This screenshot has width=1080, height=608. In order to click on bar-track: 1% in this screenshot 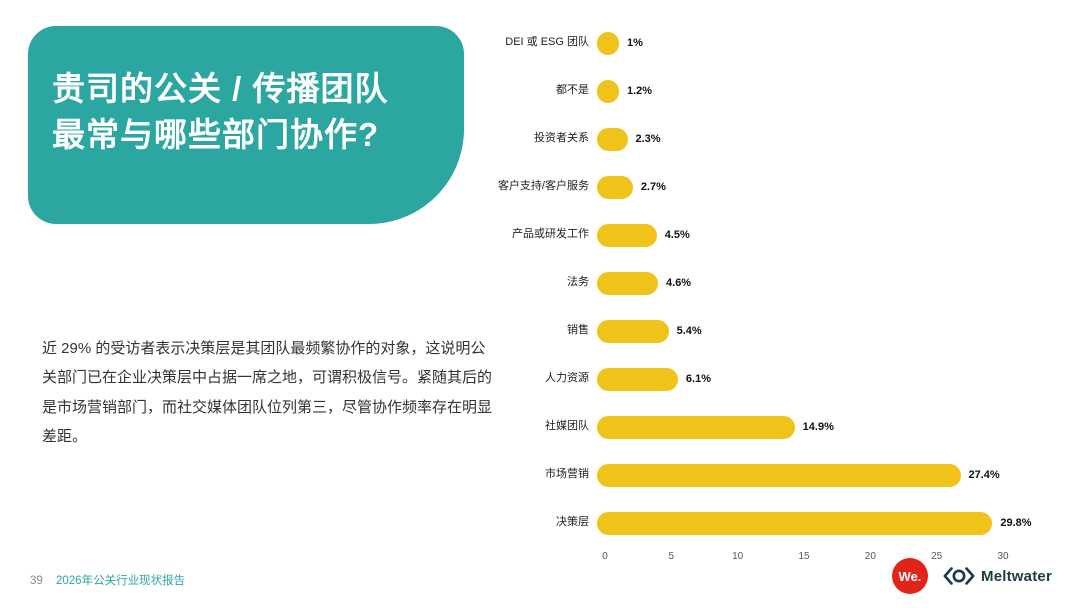, I will do `click(832, 43)`.